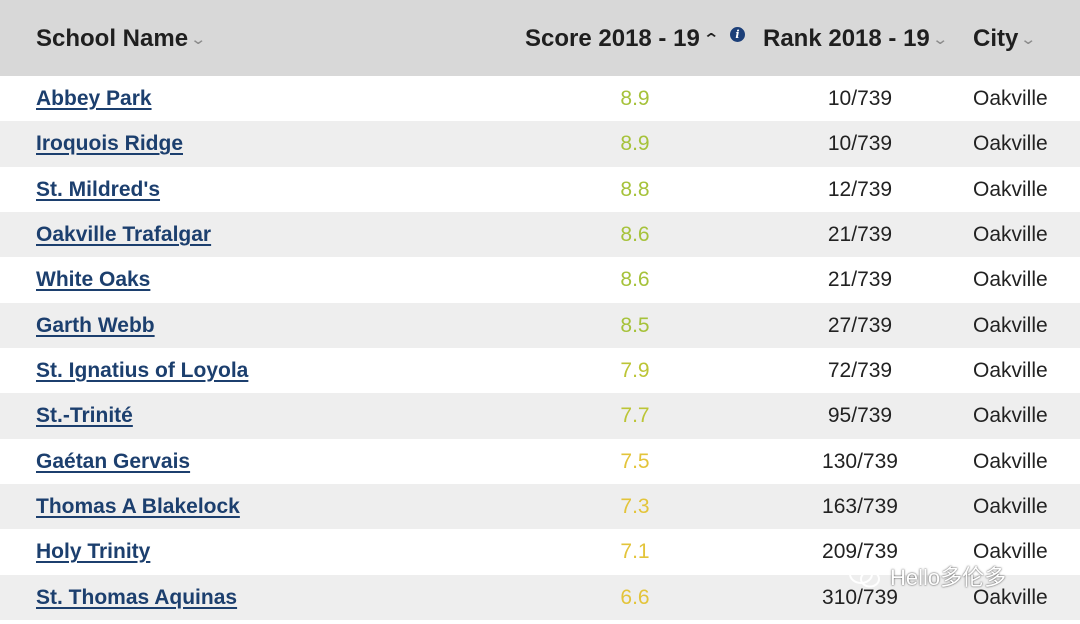  What do you see at coordinates (93, 280) in the screenshot?
I see `school-name-link: White Oaks` at bounding box center [93, 280].